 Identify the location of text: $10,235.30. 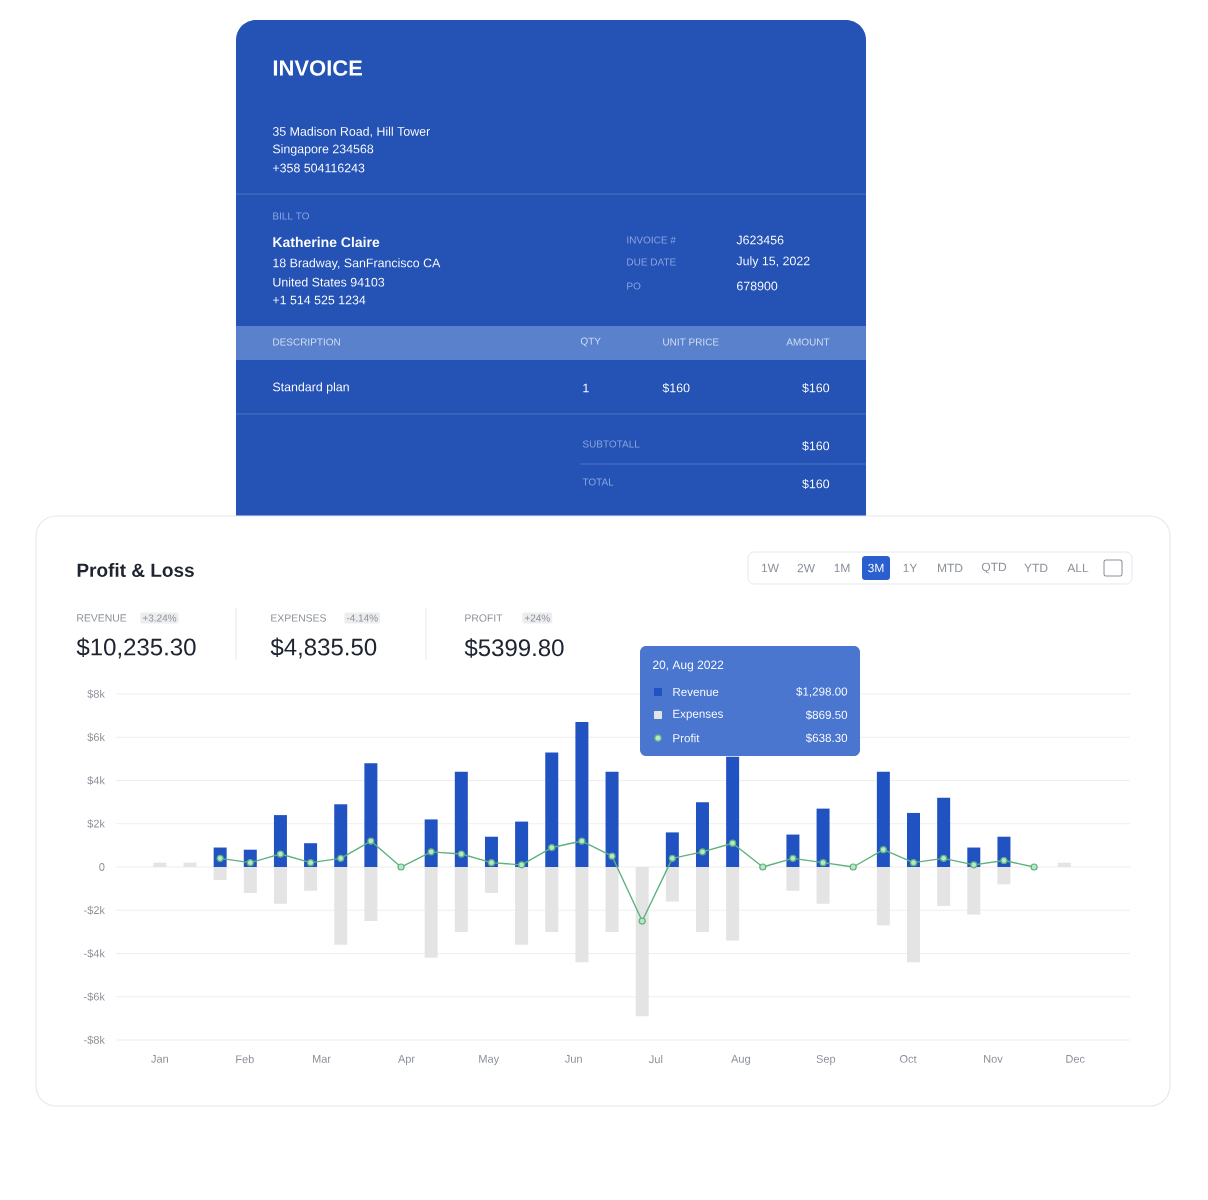
(136, 648).